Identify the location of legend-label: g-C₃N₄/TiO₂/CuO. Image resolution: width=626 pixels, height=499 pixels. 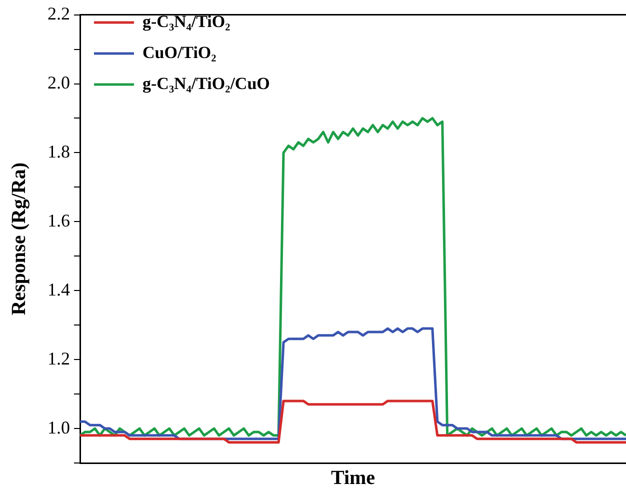
(206, 83).